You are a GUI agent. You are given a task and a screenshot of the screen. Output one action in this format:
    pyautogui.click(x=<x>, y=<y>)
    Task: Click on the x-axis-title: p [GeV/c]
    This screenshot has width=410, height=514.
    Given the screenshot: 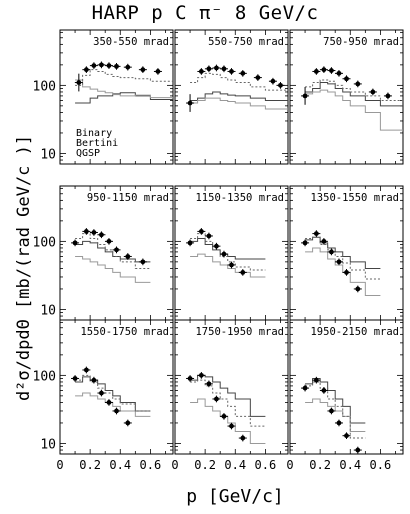 What is the action you would take?
    pyautogui.click(x=235, y=496)
    